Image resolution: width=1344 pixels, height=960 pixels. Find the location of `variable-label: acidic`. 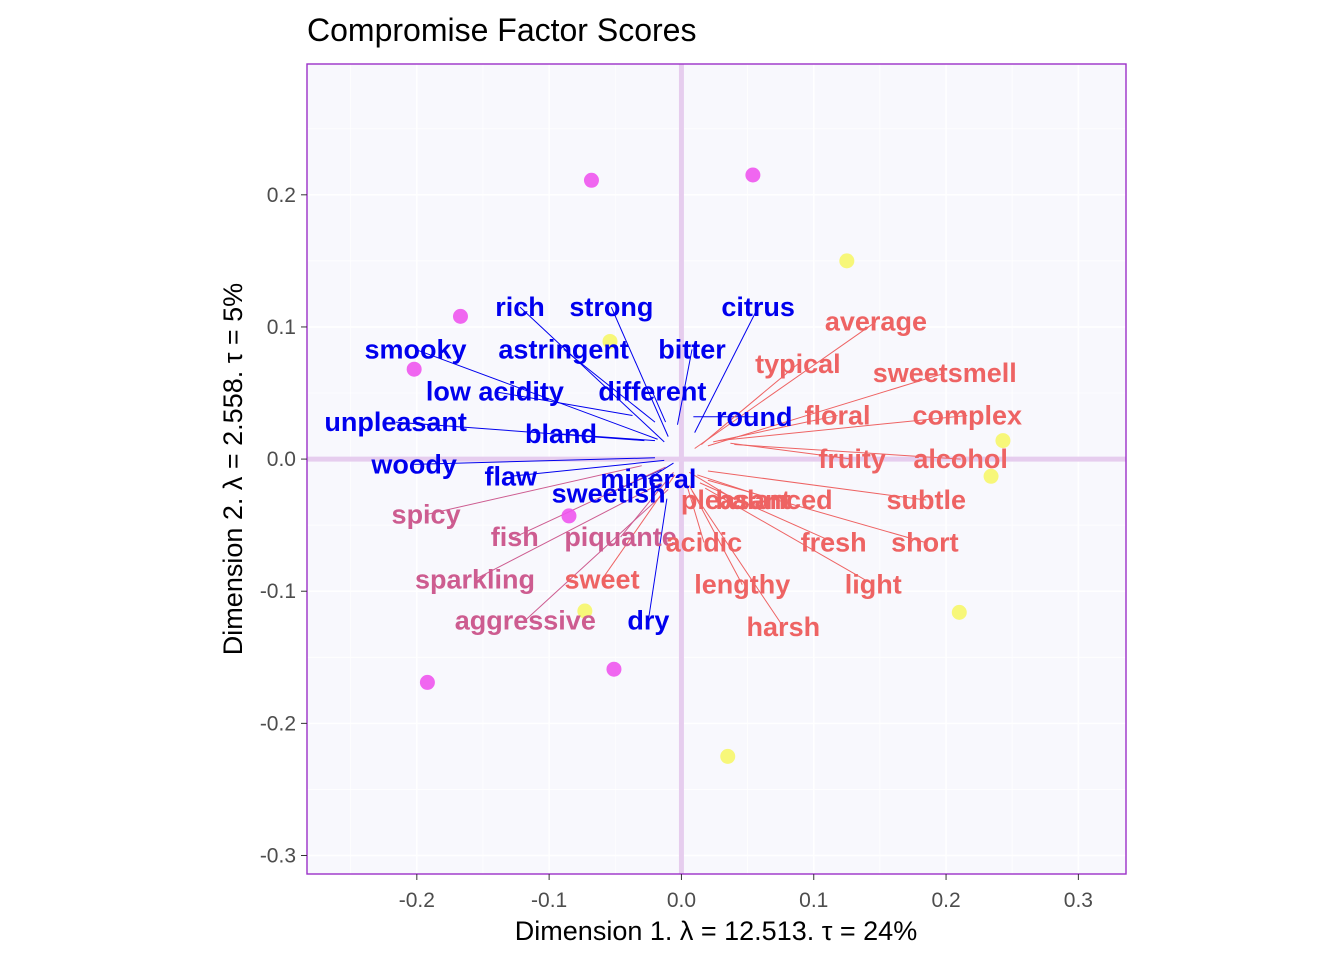

variable-label: acidic is located at coordinates (704, 542).